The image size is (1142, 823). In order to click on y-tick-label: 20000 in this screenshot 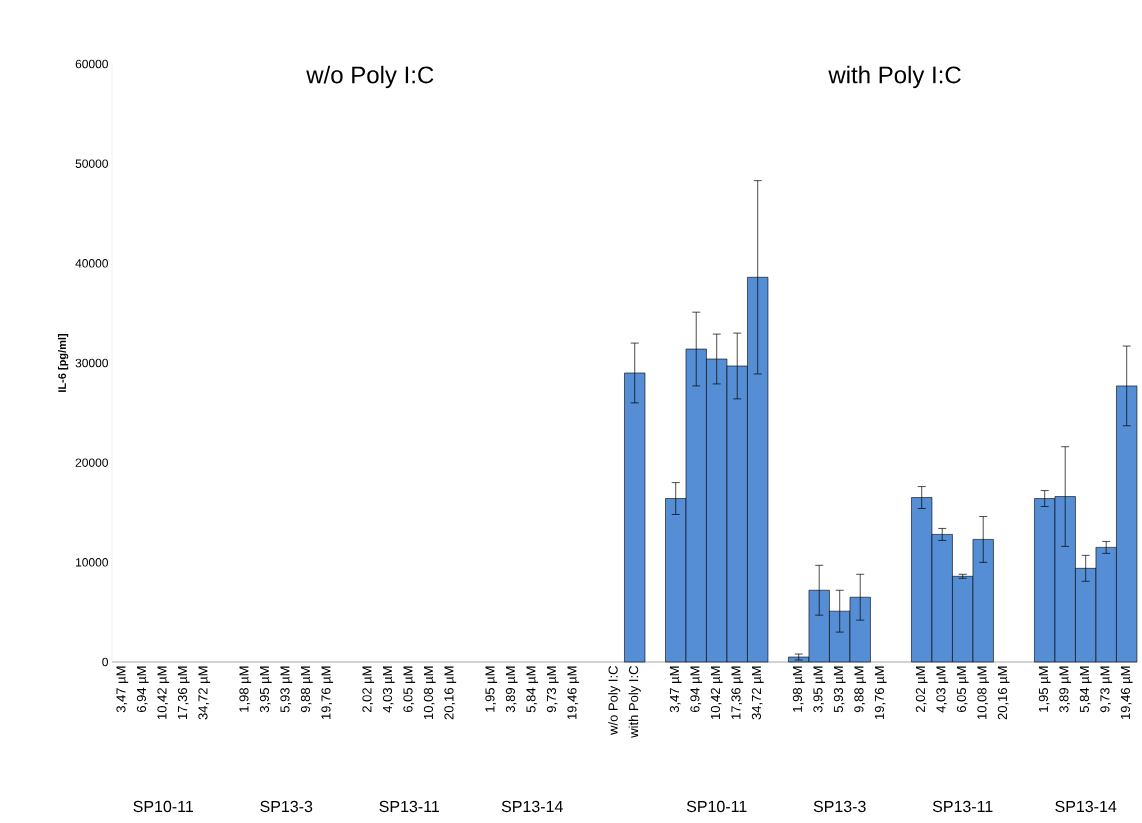, I will do `click(91, 462)`.